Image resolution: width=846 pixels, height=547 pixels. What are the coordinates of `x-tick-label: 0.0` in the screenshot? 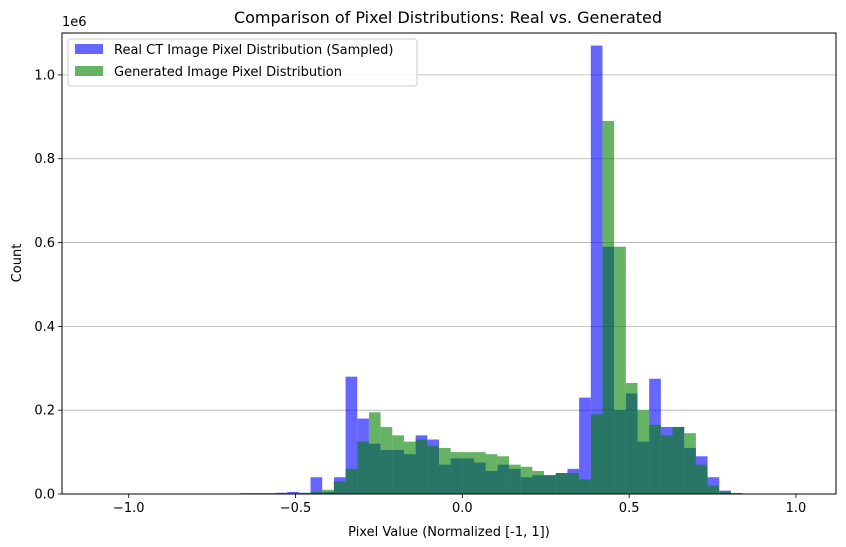 It's located at (462, 508).